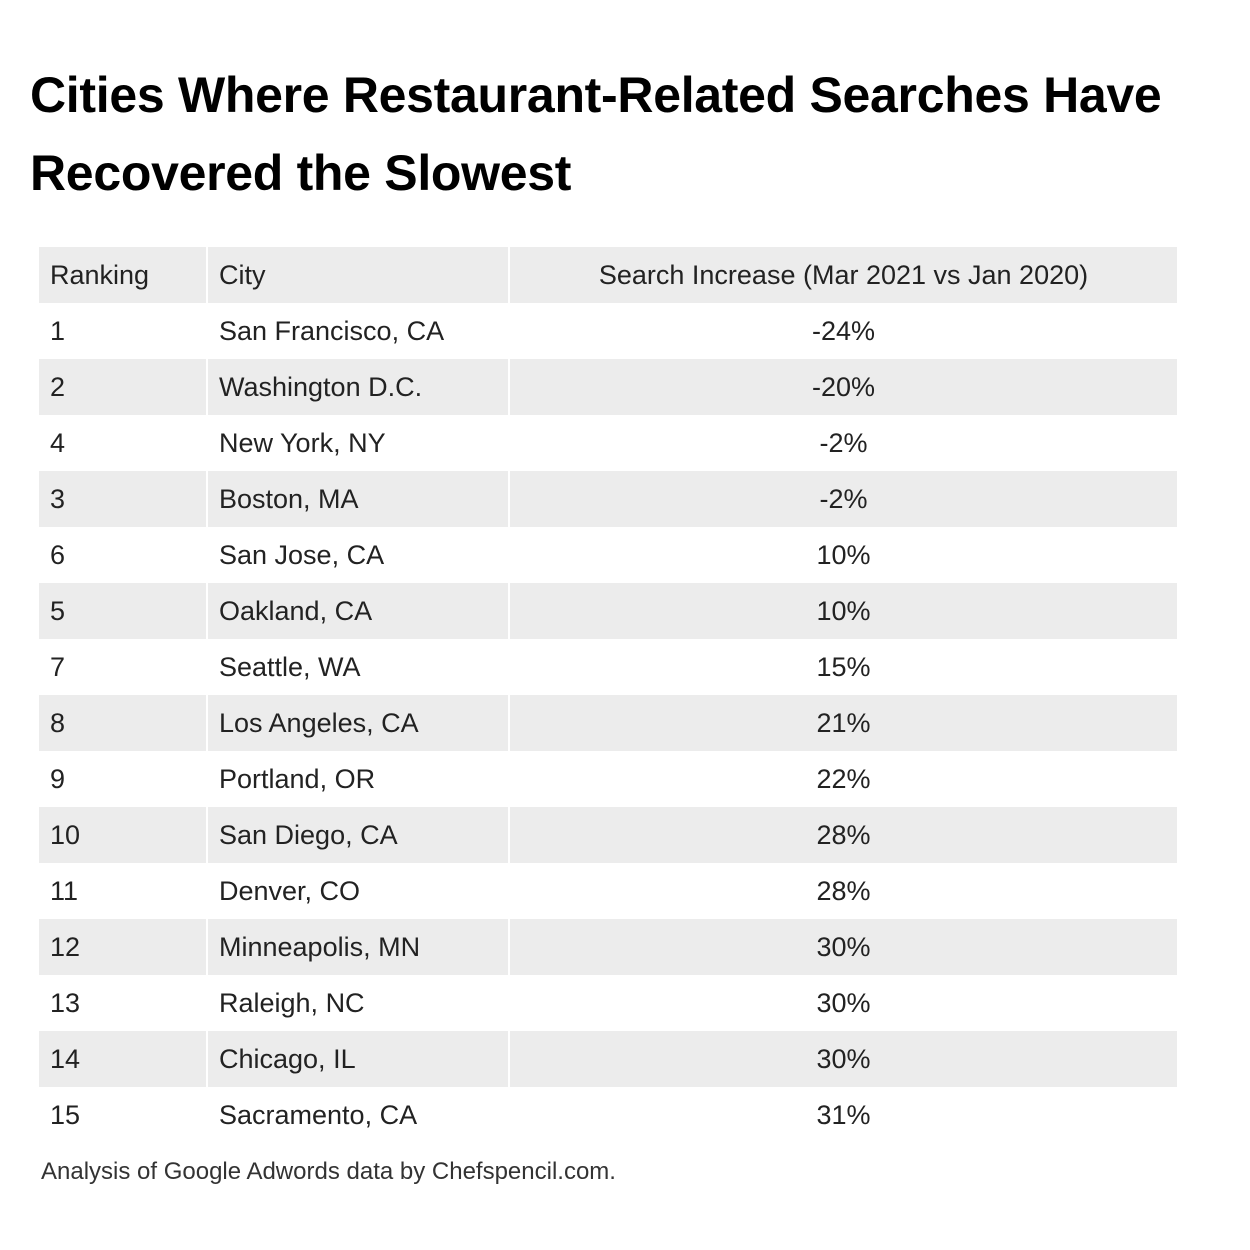  Describe the element at coordinates (357, 1115) in the screenshot. I see `city-cell: Sacramento, CA` at that location.